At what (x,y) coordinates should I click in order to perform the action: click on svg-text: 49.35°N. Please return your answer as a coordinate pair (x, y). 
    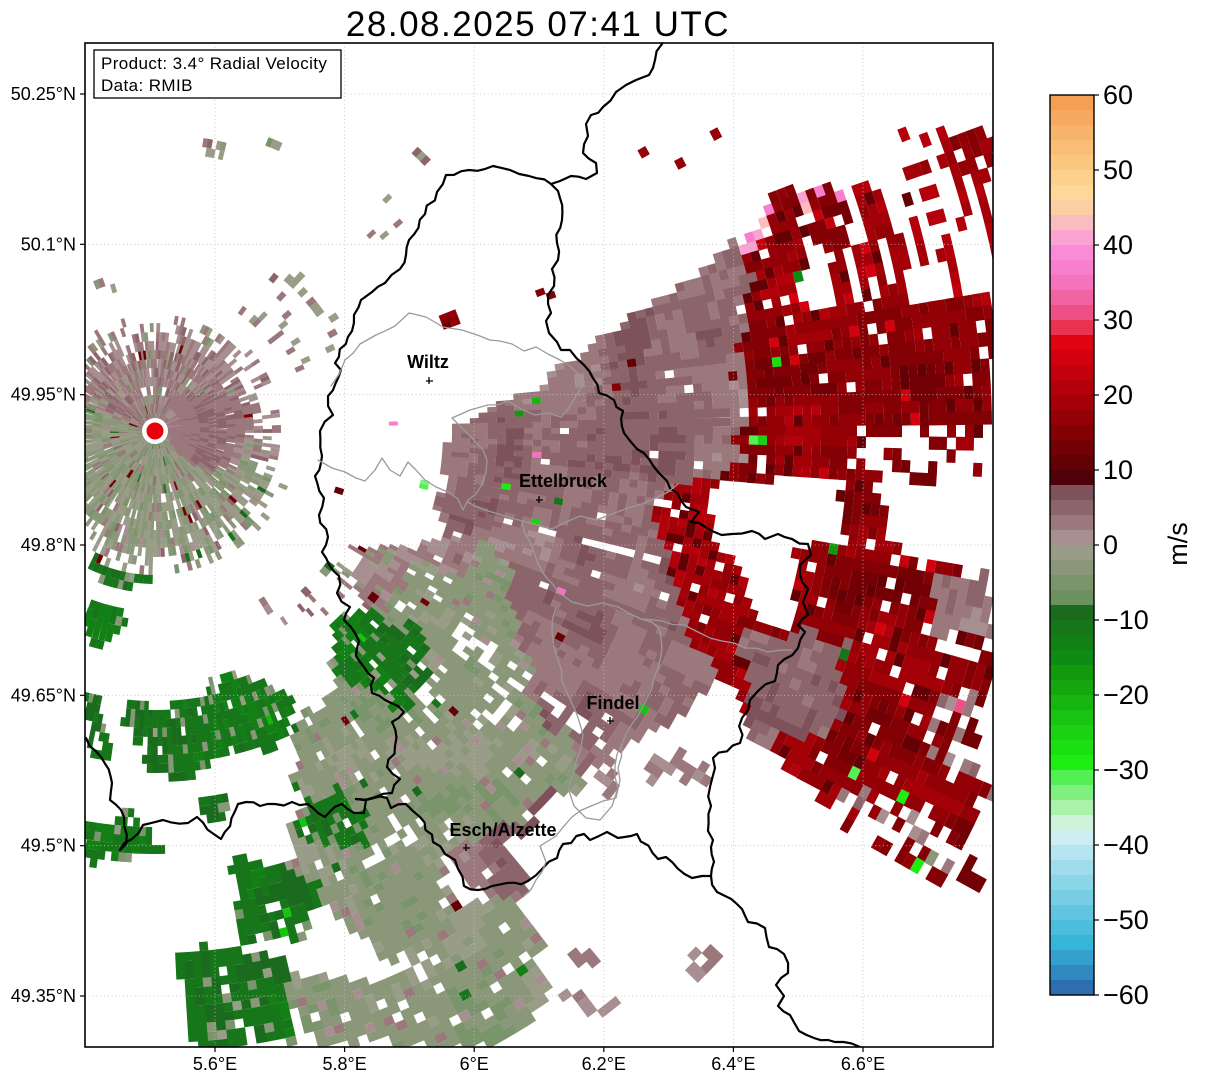
    Looking at the image, I should click on (43, 996).